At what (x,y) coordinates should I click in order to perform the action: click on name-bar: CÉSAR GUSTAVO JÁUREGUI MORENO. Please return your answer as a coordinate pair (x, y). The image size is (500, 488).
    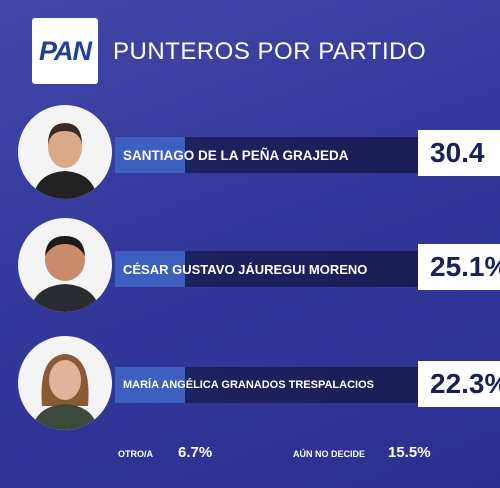
    Looking at the image, I should click on (266, 269).